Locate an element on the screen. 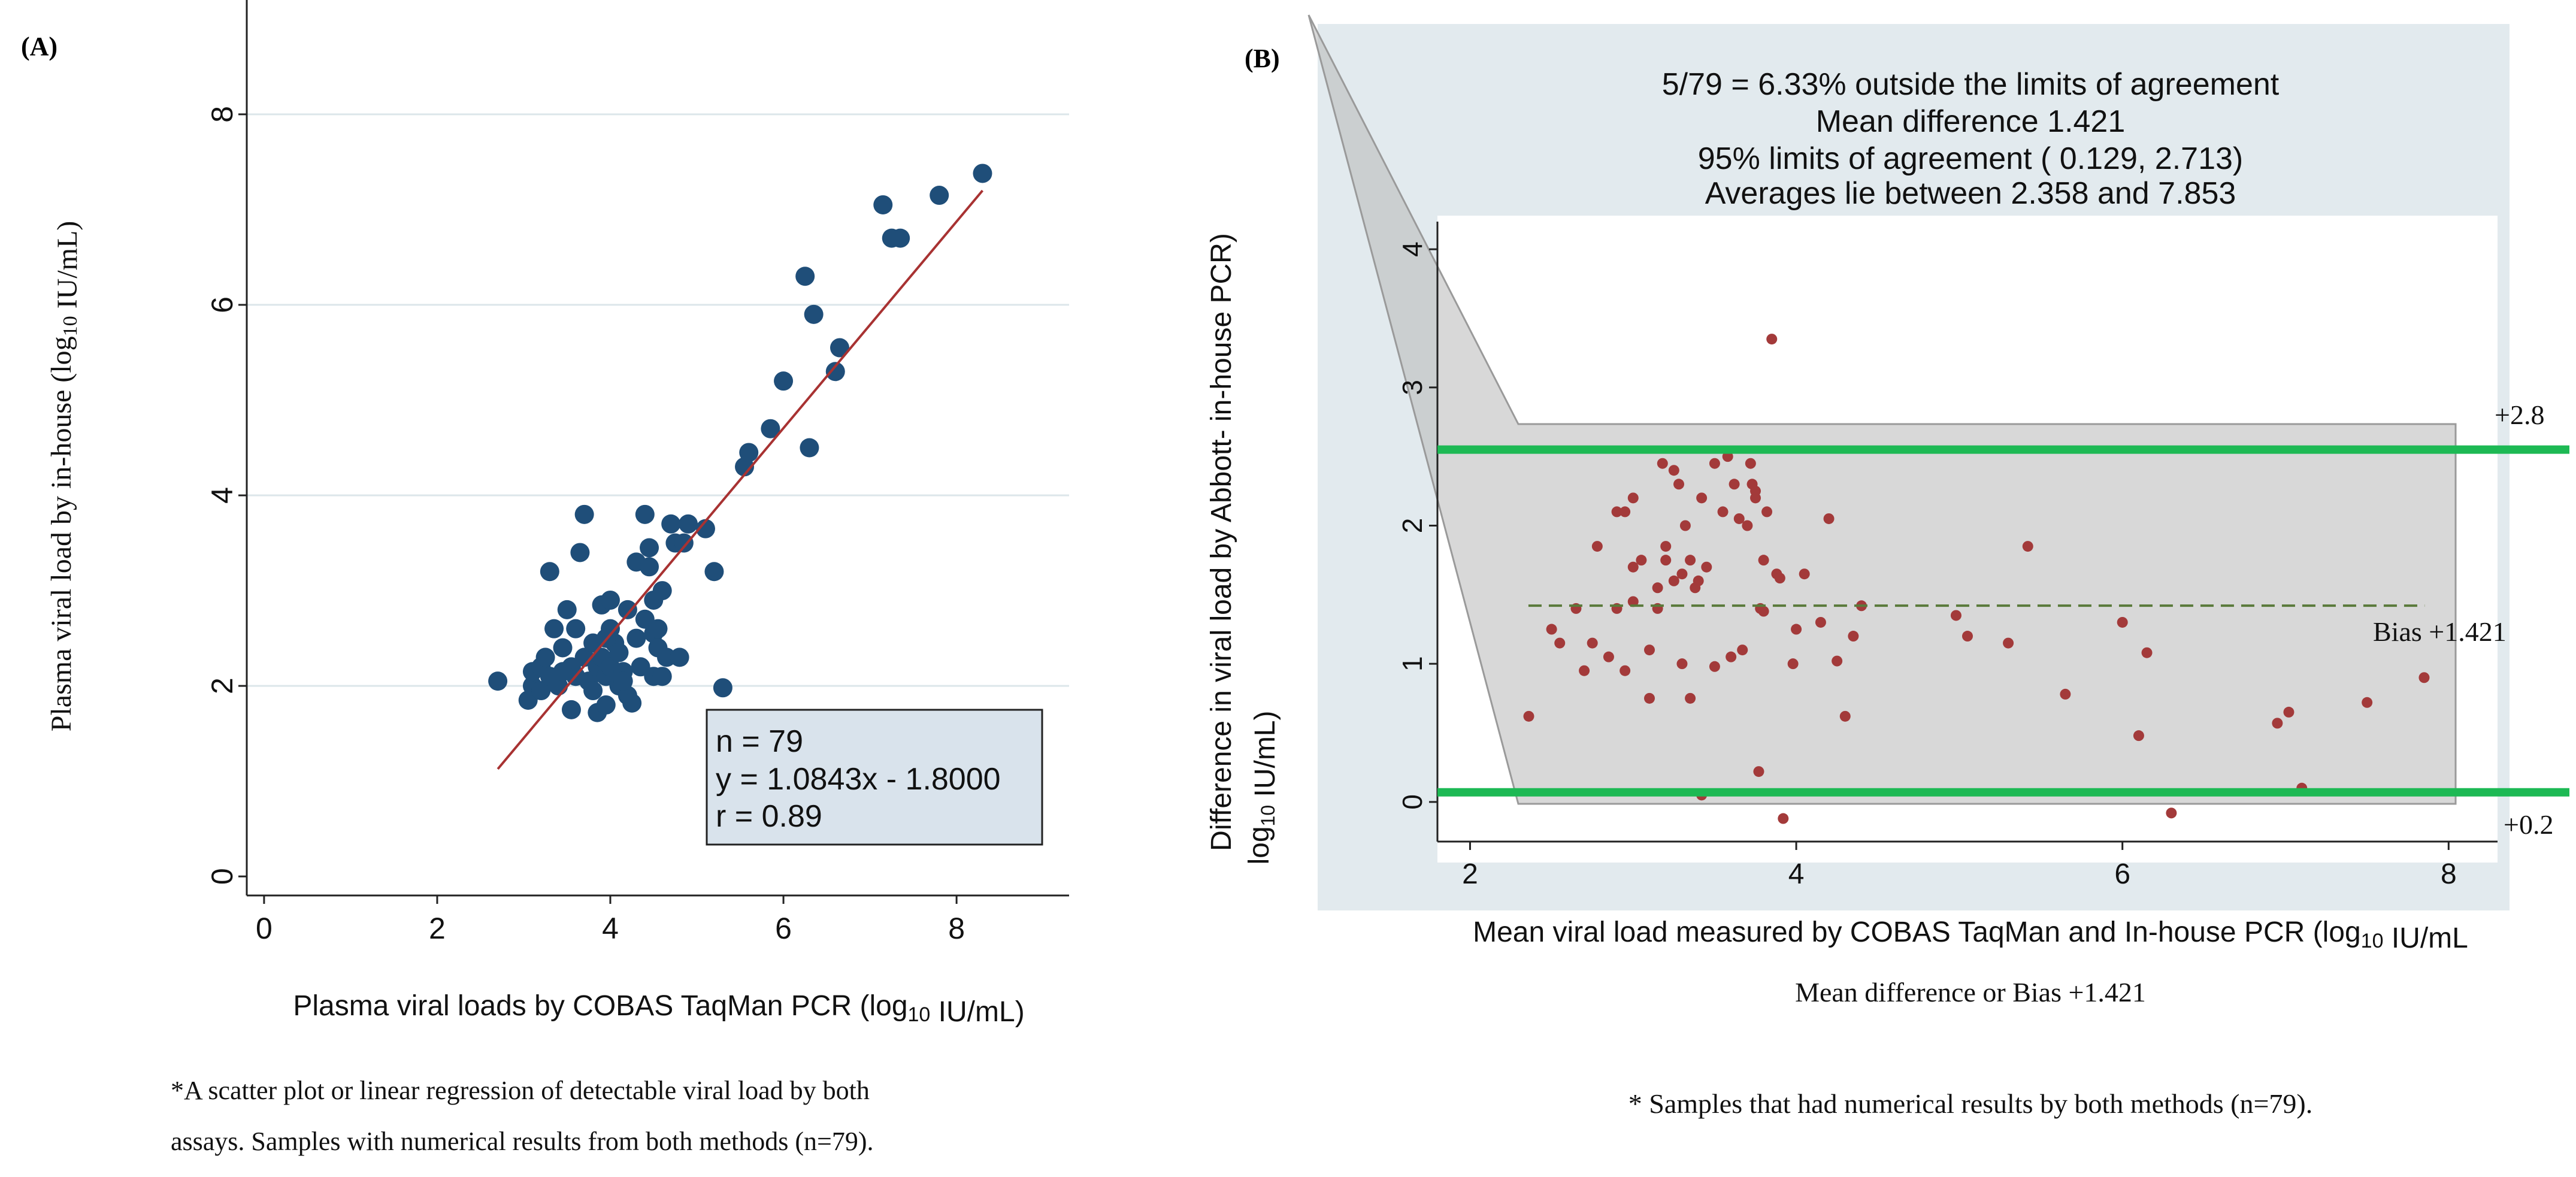 This screenshot has width=2576, height=1177. panel-a-regression-line is located at coordinates (740, 479).